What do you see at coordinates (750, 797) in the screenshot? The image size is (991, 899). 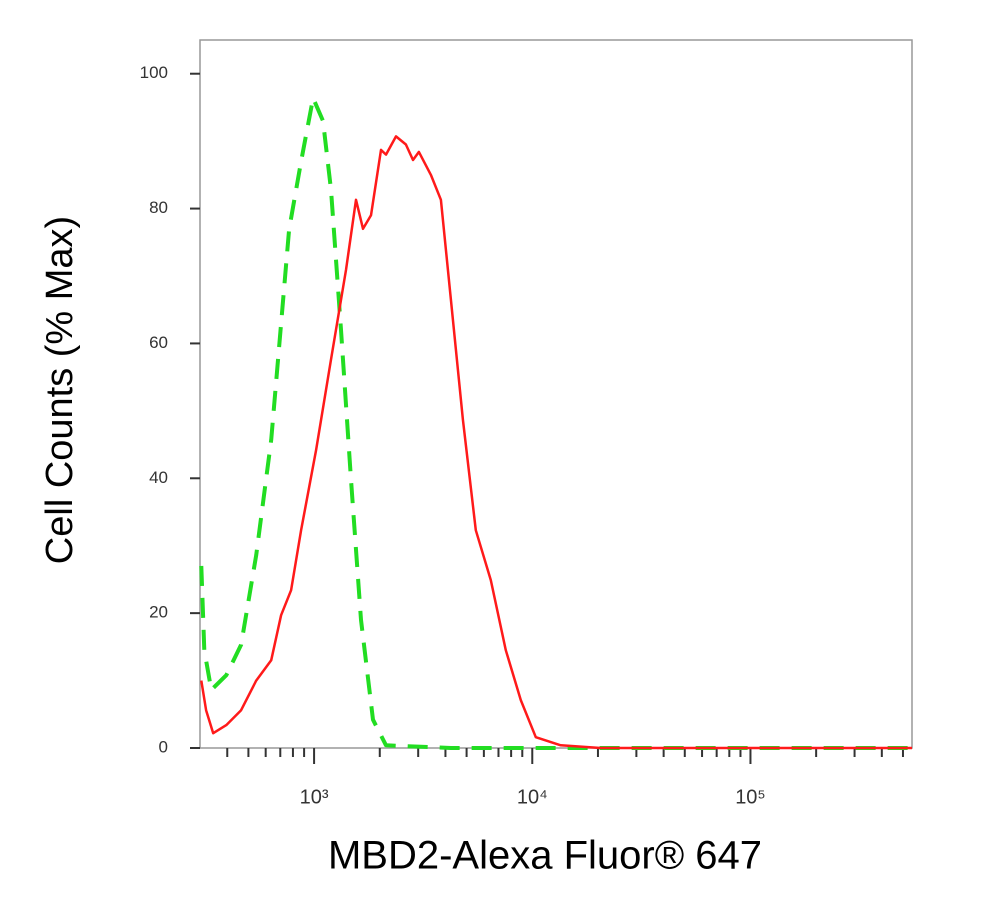 I see `x-tick-label: 10⁵` at bounding box center [750, 797].